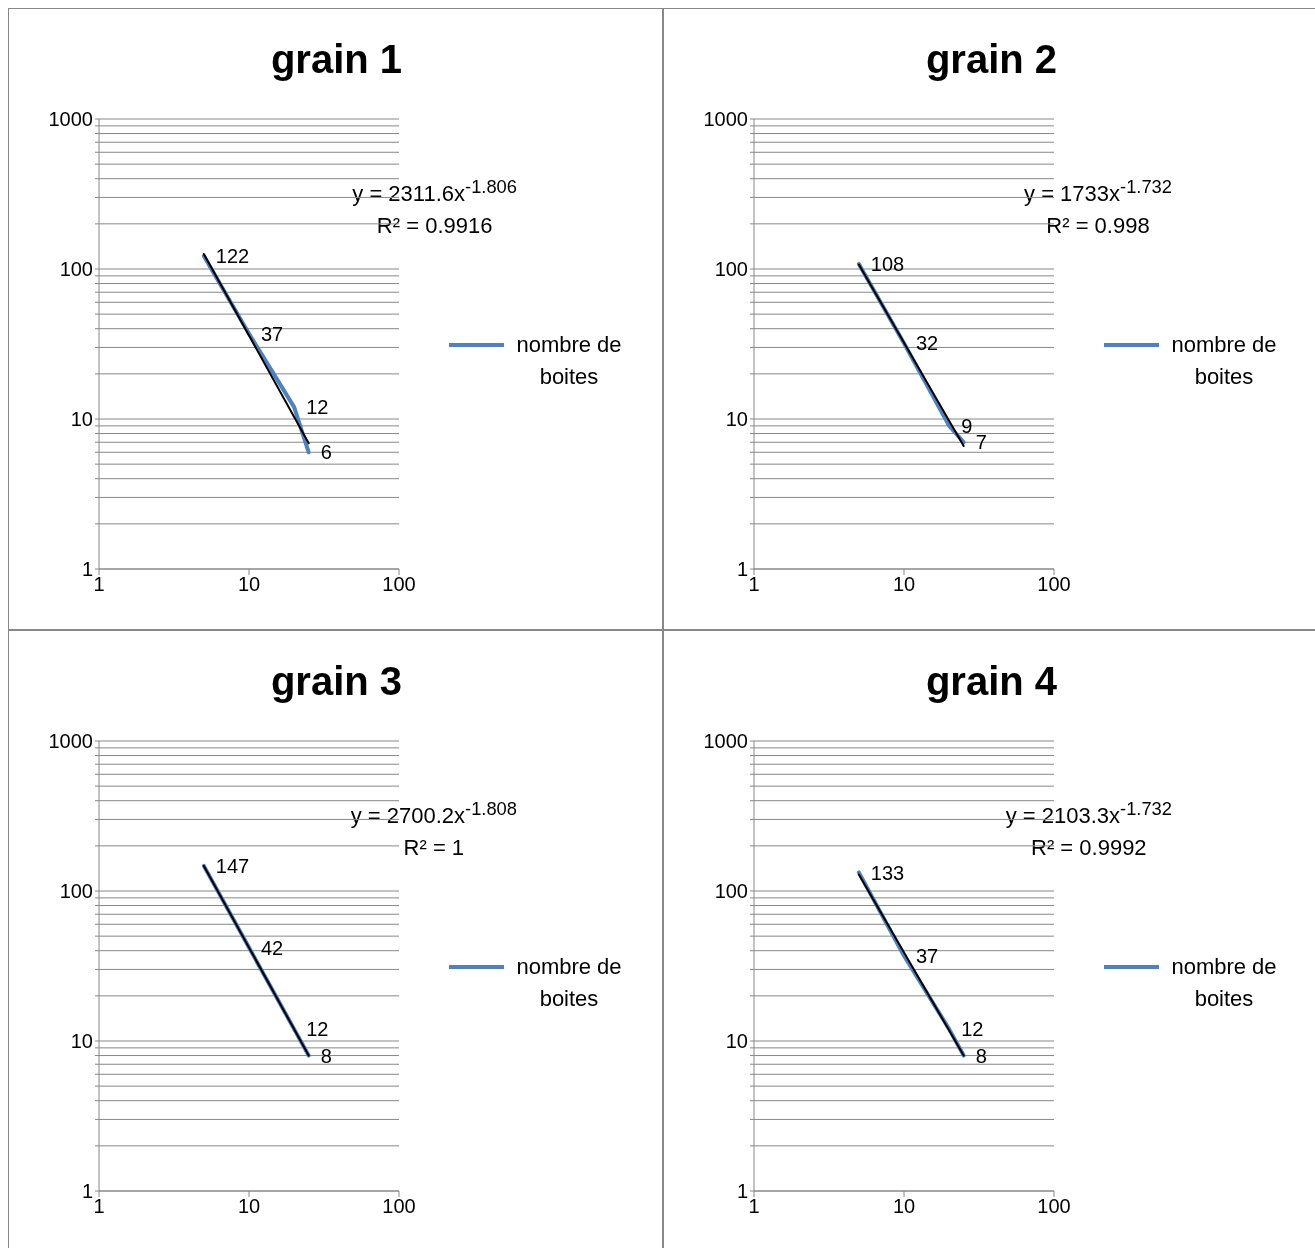 The width and height of the screenshot is (1315, 1248). What do you see at coordinates (1088, 814) in the screenshot?
I see `annotation: y = 2103.3x$^{-1.732}$` at bounding box center [1088, 814].